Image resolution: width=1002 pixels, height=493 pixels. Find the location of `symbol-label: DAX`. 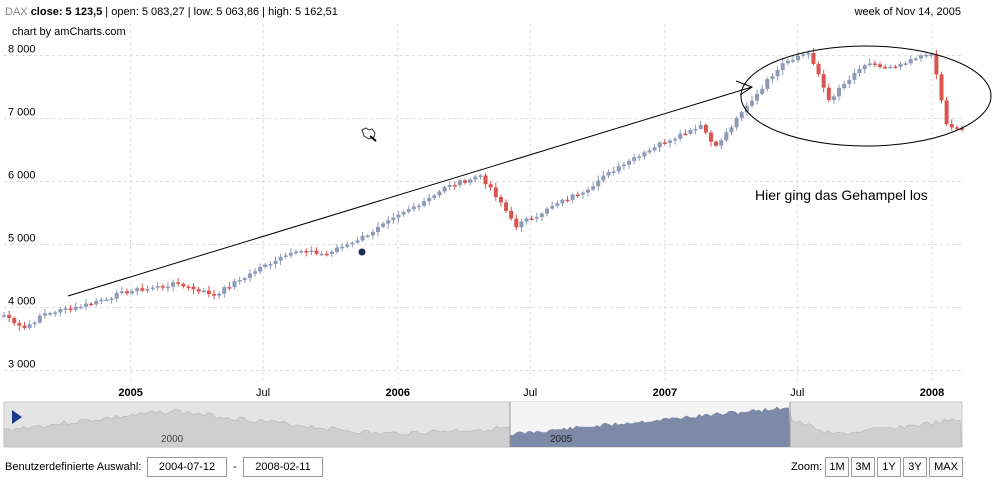

symbol-label: DAX is located at coordinates (16, 12).